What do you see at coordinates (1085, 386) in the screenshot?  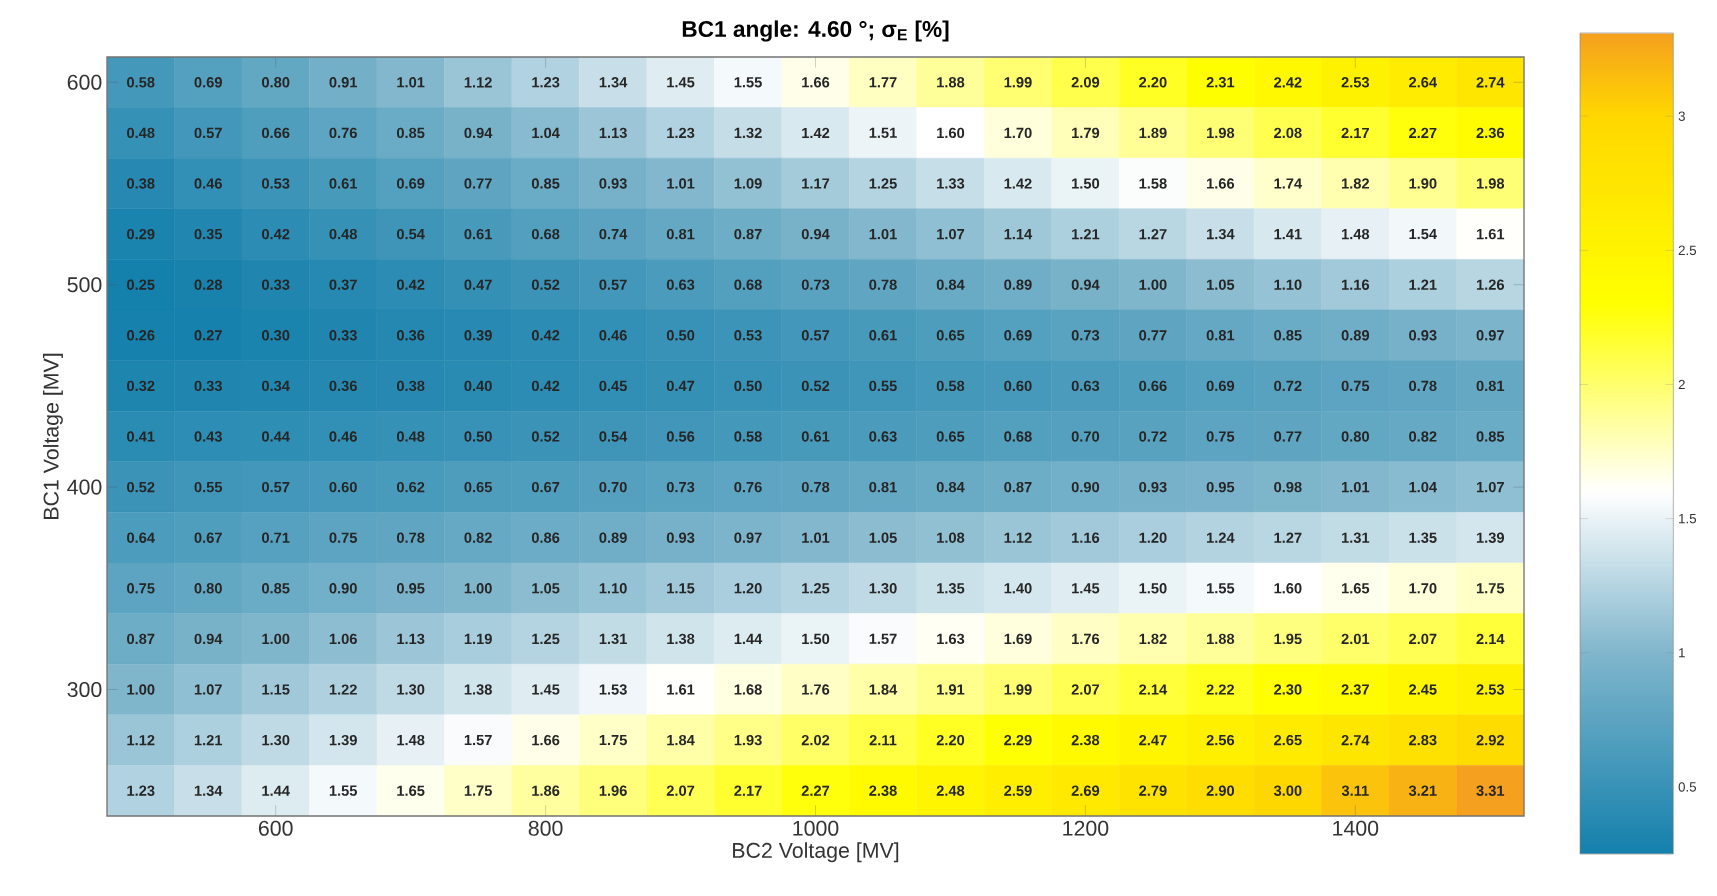 I see `data-label: 0.63` at bounding box center [1085, 386].